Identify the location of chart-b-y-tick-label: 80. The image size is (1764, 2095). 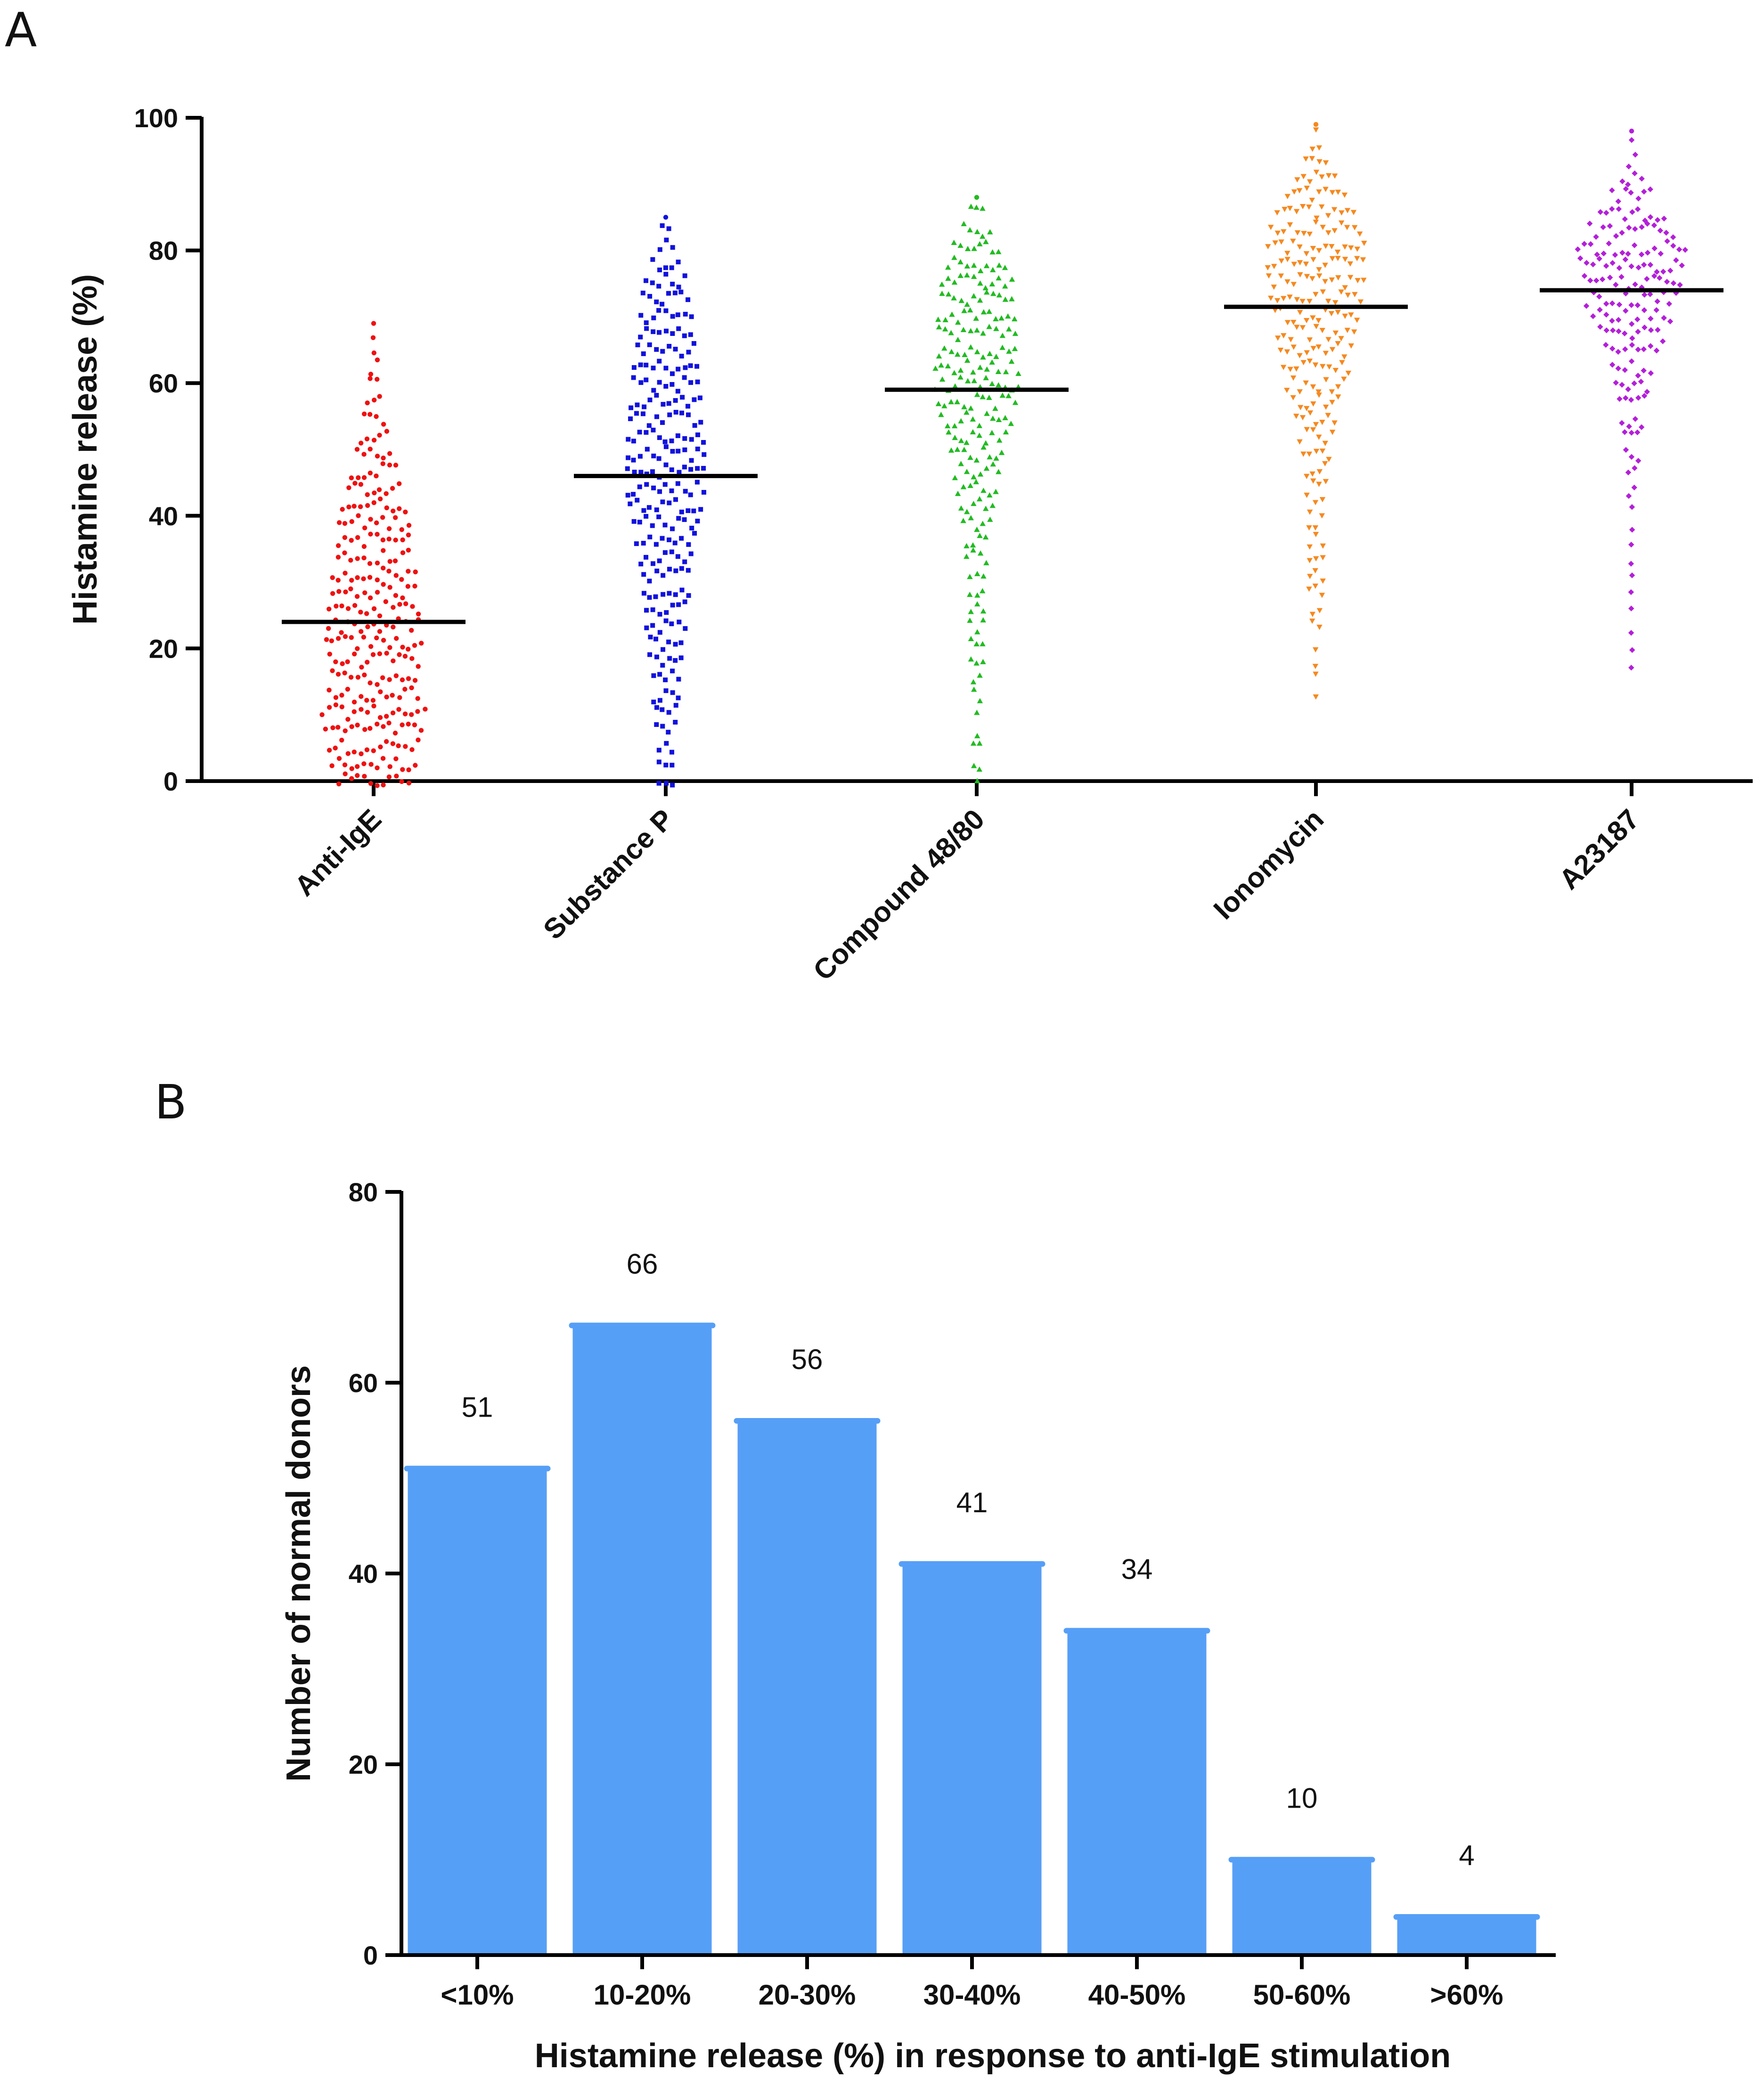
(363, 1192).